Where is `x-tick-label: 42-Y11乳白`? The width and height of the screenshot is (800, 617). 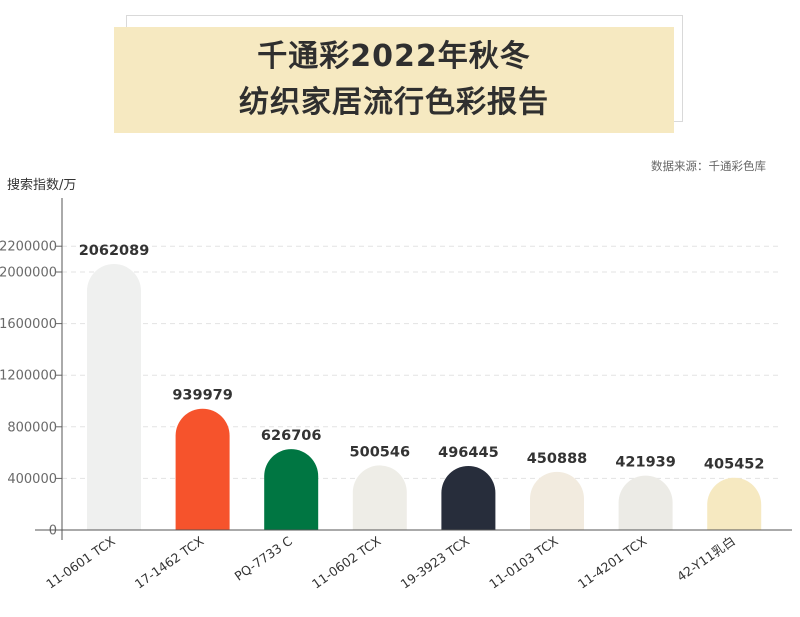
x-tick-label: 42-Y11乳白 is located at coordinates (706, 558).